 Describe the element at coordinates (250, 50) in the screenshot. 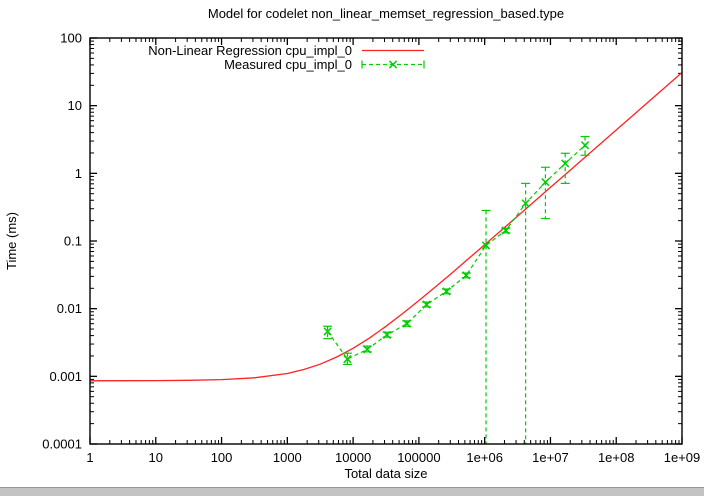

I see `legend-label-regression: Non-Linear Regression cpu_impl_0` at that location.